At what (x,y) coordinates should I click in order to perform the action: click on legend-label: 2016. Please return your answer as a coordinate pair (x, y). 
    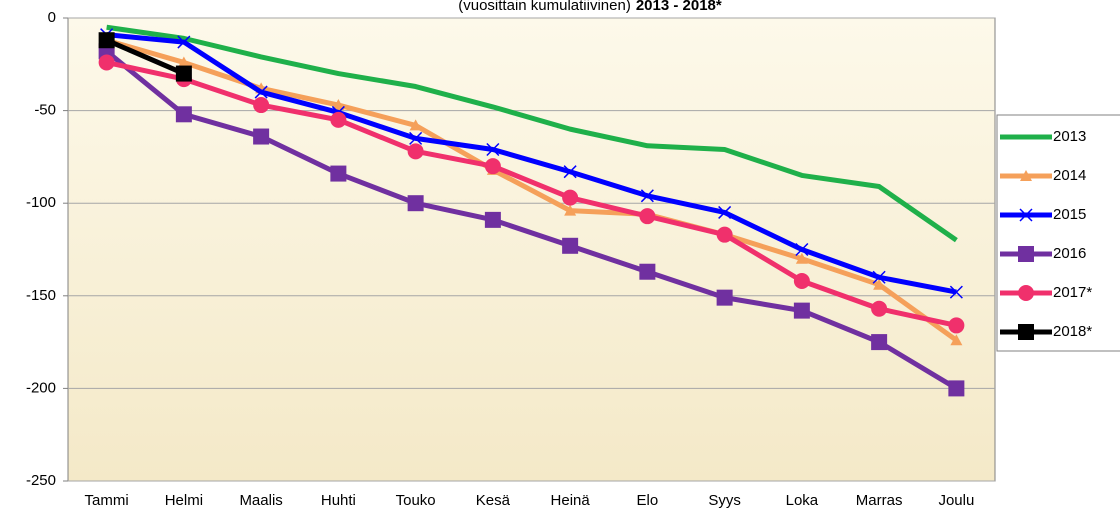
    Looking at the image, I should click on (1069, 253).